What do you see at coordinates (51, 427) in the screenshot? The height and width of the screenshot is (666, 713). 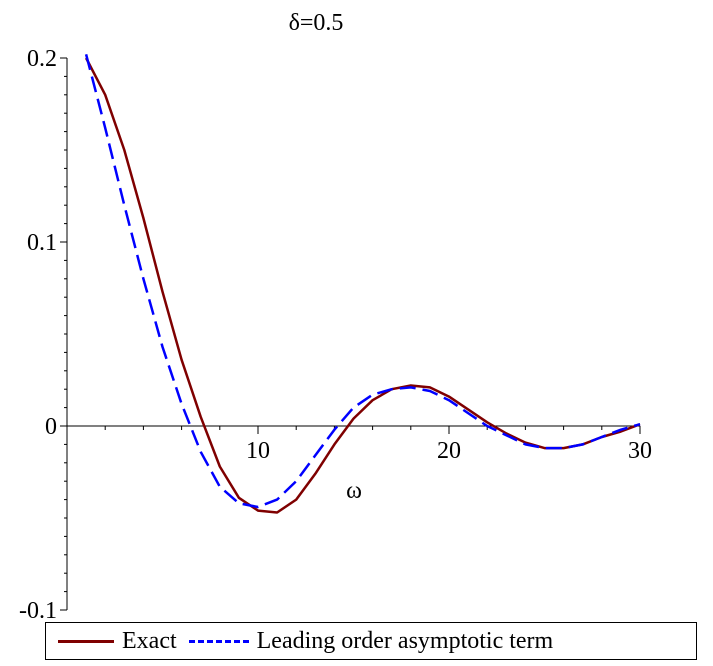 I see `y-tick-label: 0` at bounding box center [51, 427].